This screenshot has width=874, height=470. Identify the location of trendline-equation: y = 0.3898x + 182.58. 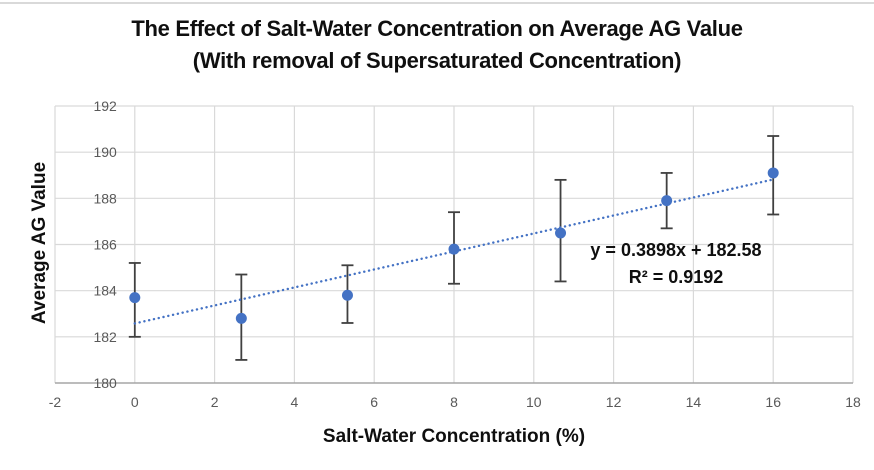
(676, 250).